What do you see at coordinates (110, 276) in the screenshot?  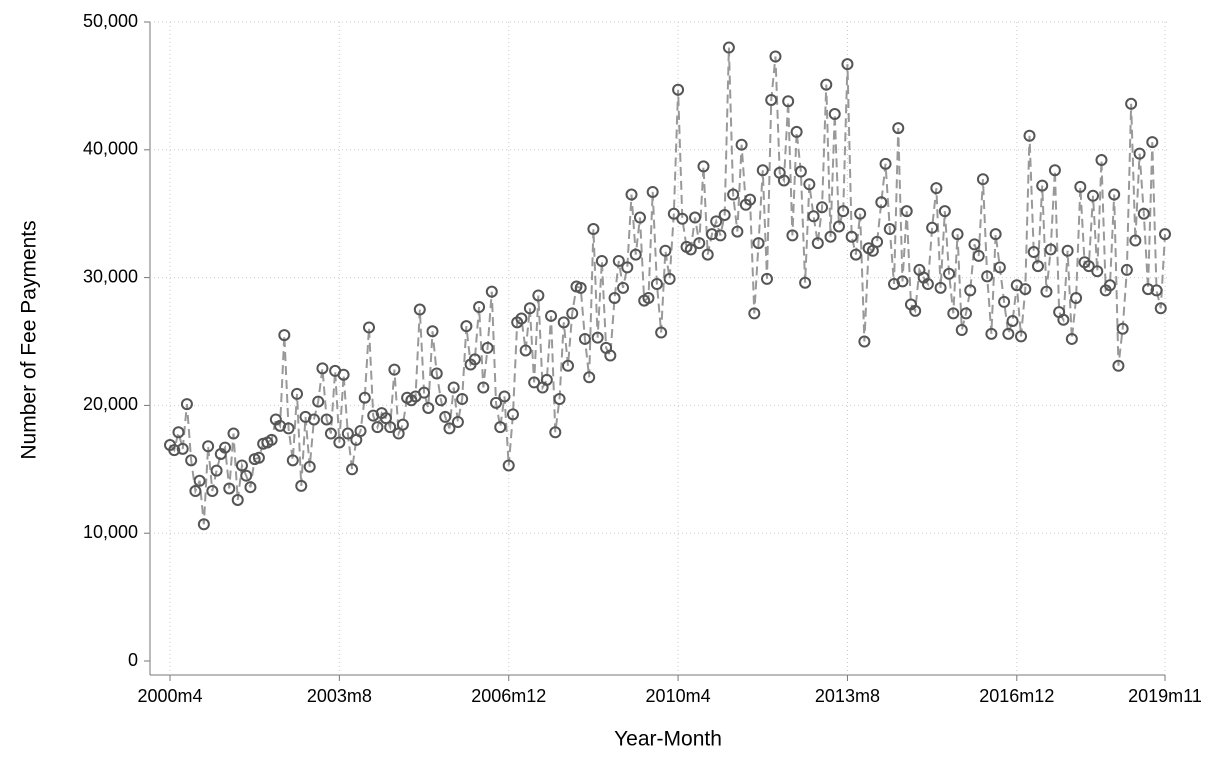 I see `y-tick-label: 30,000` at bounding box center [110, 276].